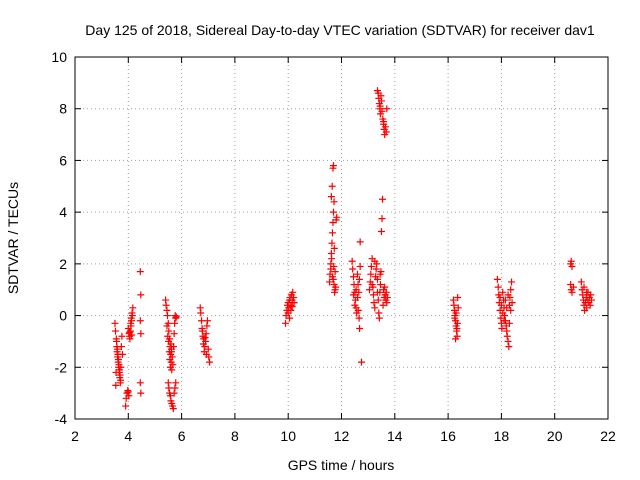 The image size is (640, 480). Describe the element at coordinates (182, 436) in the screenshot. I see `x-tick-label: 6` at that location.